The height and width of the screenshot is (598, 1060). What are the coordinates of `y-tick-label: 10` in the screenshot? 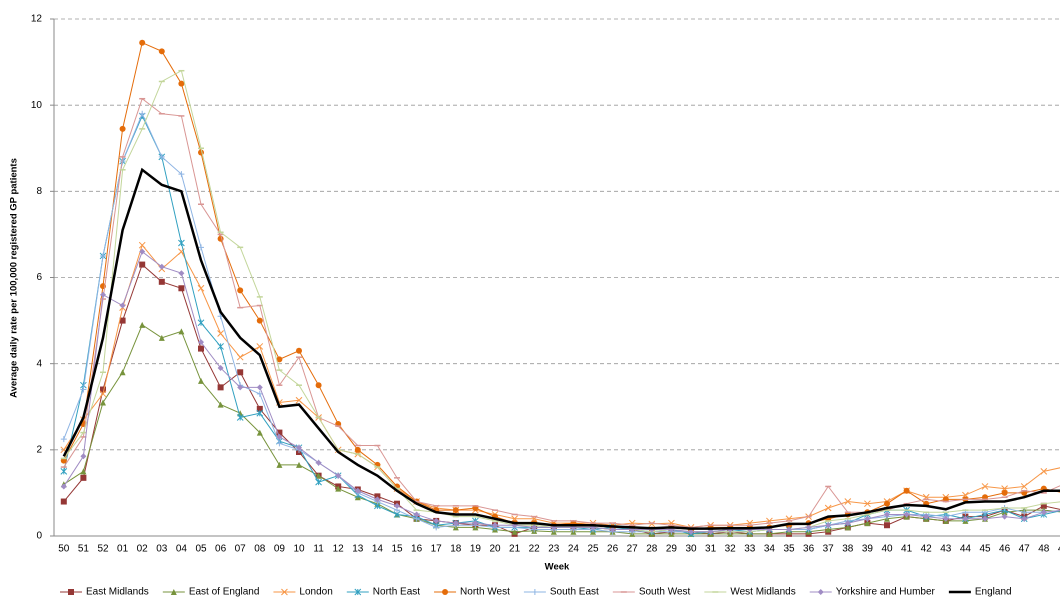 It's located at (37, 105).